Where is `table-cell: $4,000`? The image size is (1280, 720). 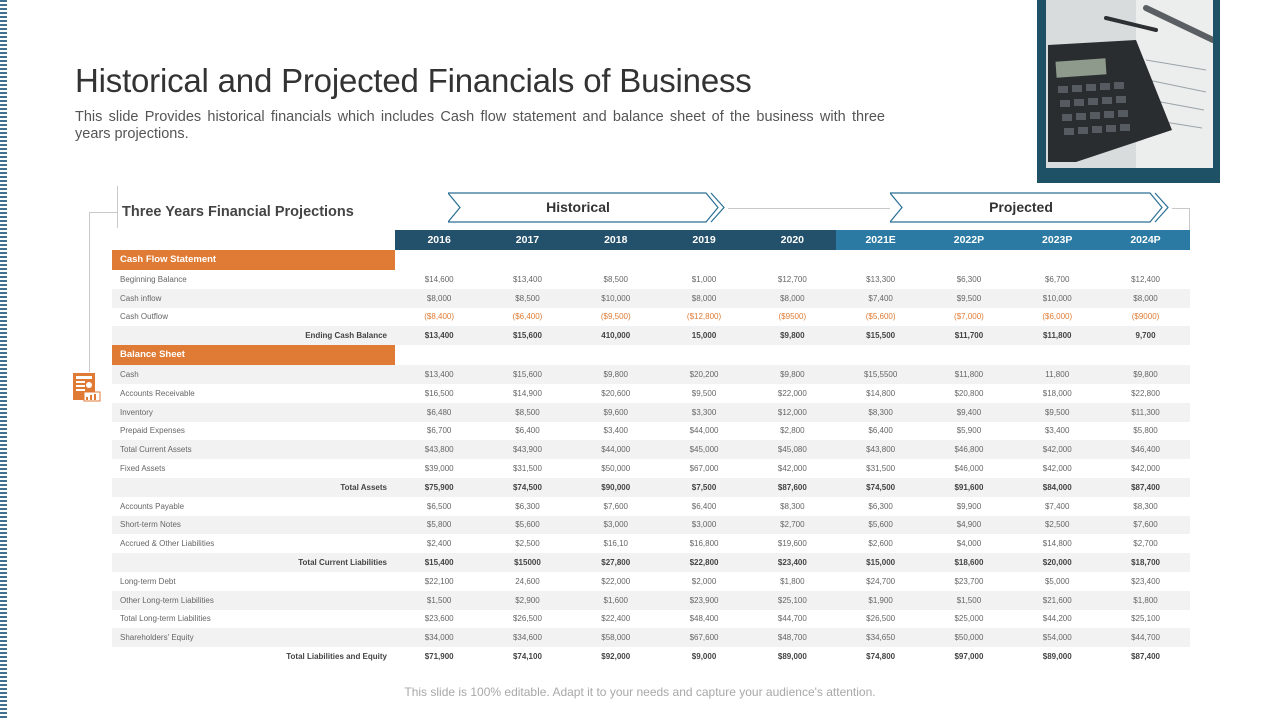
table-cell: $4,000 is located at coordinates (969, 544).